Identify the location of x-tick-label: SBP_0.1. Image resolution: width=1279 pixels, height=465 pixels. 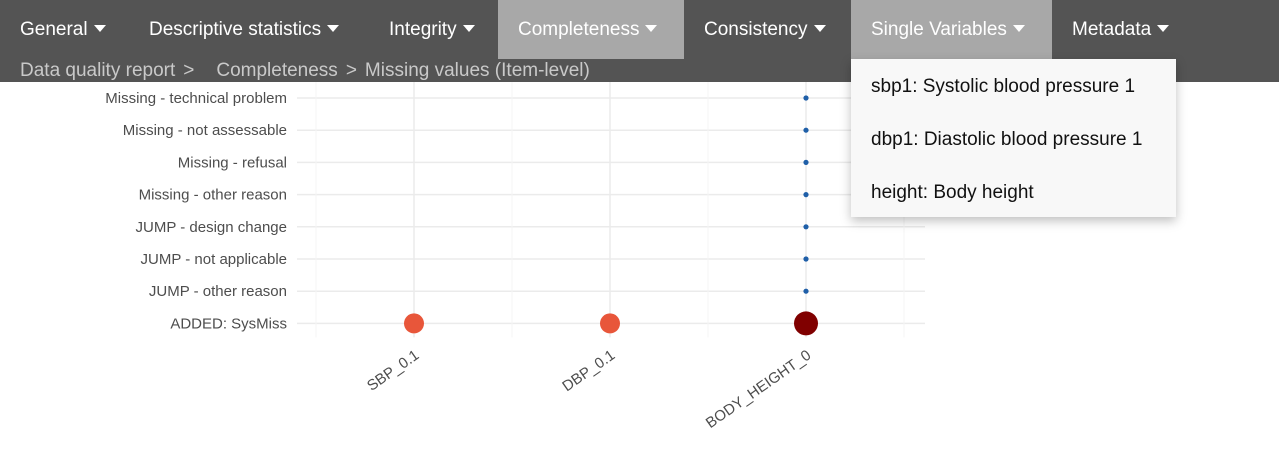
(393, 371).